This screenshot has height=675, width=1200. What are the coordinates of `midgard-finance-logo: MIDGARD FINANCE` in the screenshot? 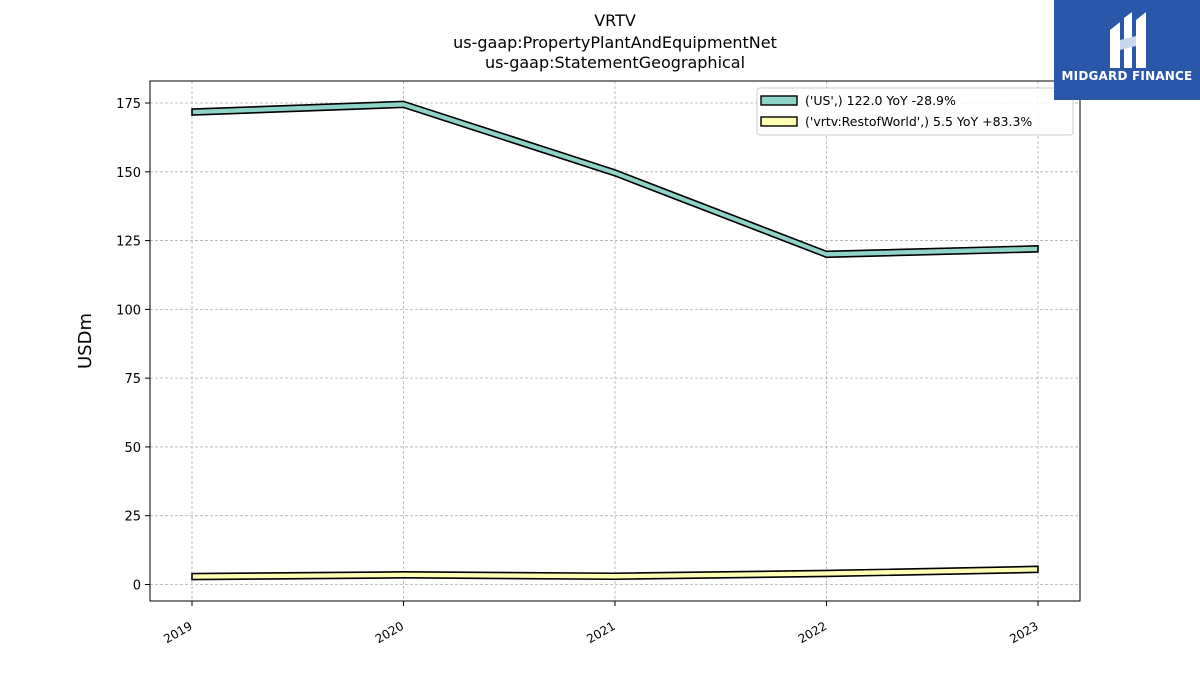 It's located at (1127, 50).